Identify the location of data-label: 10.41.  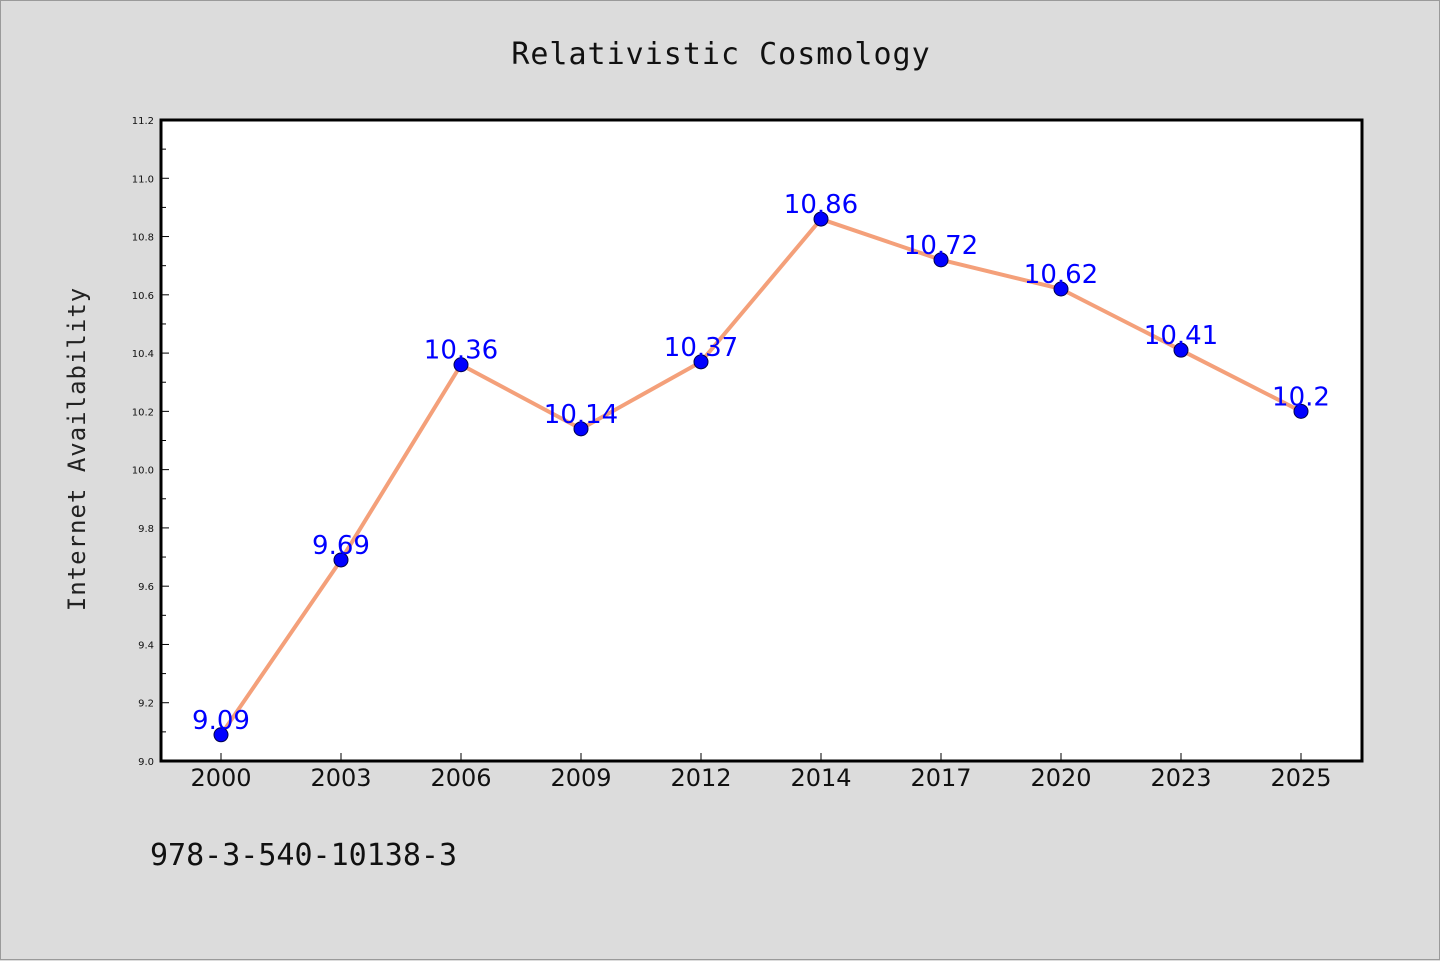
(1181, 336).